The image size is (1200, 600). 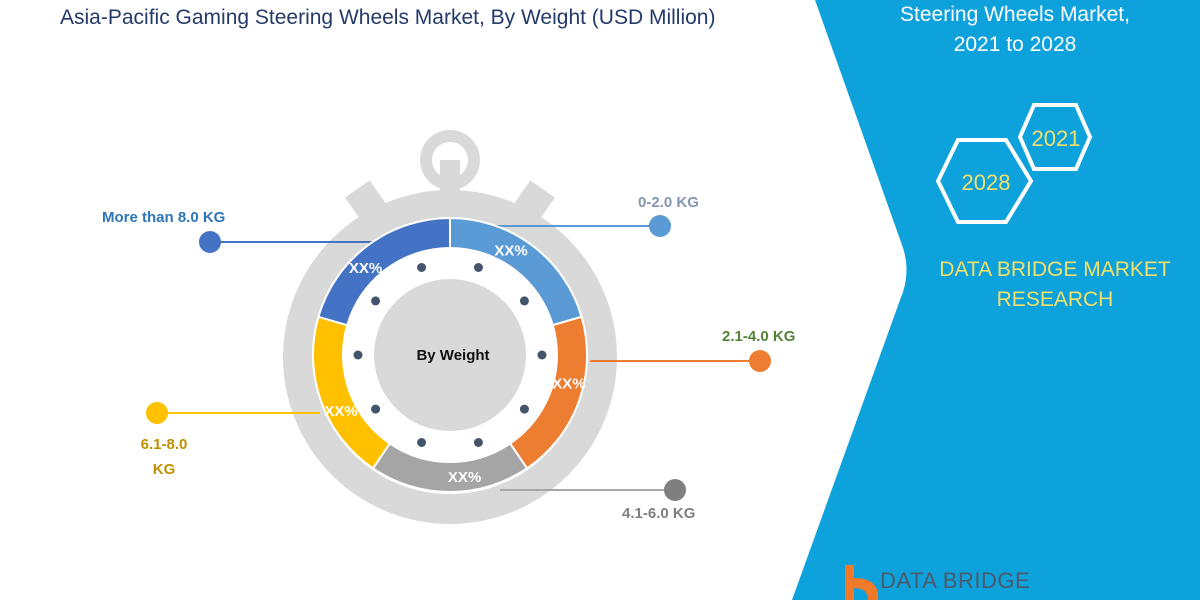 I want to click on data-label-0: XX%, so click(x=510, y=250).